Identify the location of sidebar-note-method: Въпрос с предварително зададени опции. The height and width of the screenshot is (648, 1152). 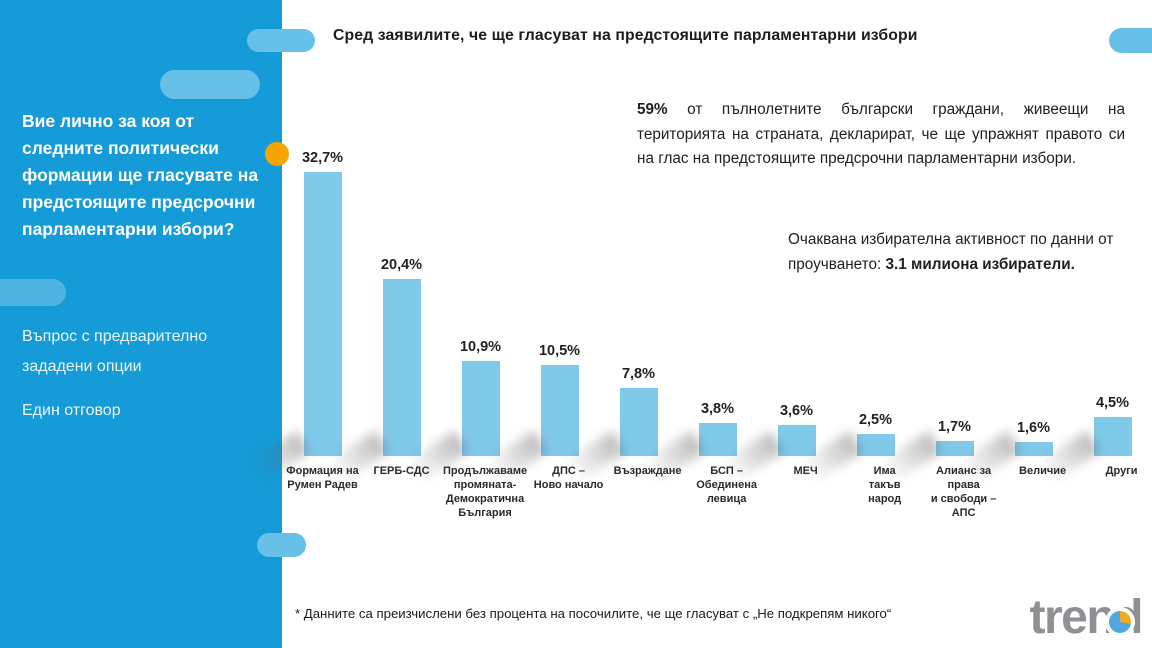
(115, 351).